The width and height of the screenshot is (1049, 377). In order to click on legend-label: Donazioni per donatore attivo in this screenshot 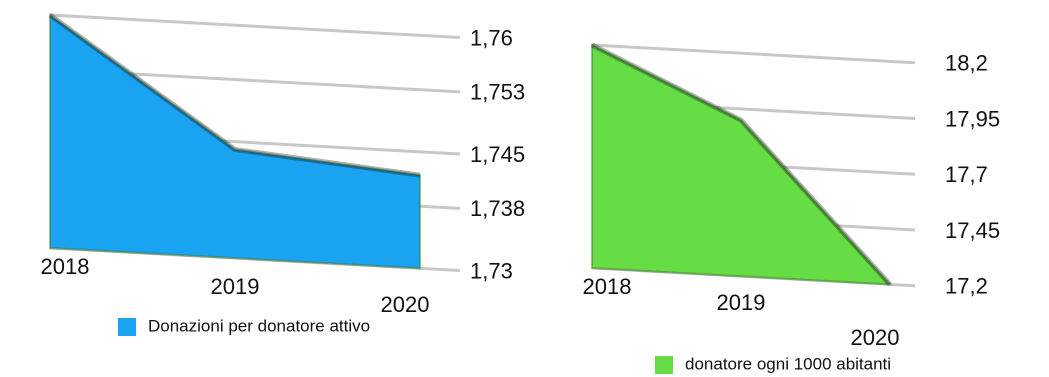, I will do `click(259, 325)`.